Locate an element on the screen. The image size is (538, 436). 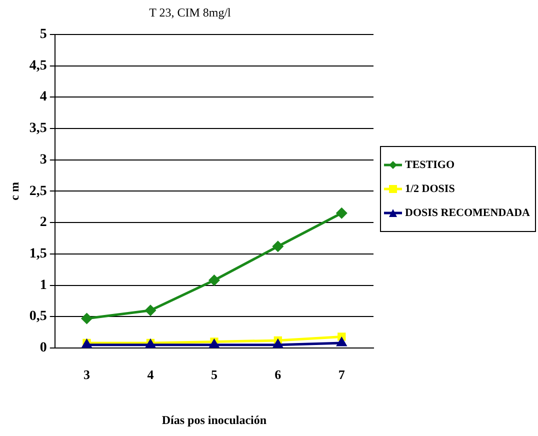
x-tick-label: 3 is located at coordinates (87, 374).